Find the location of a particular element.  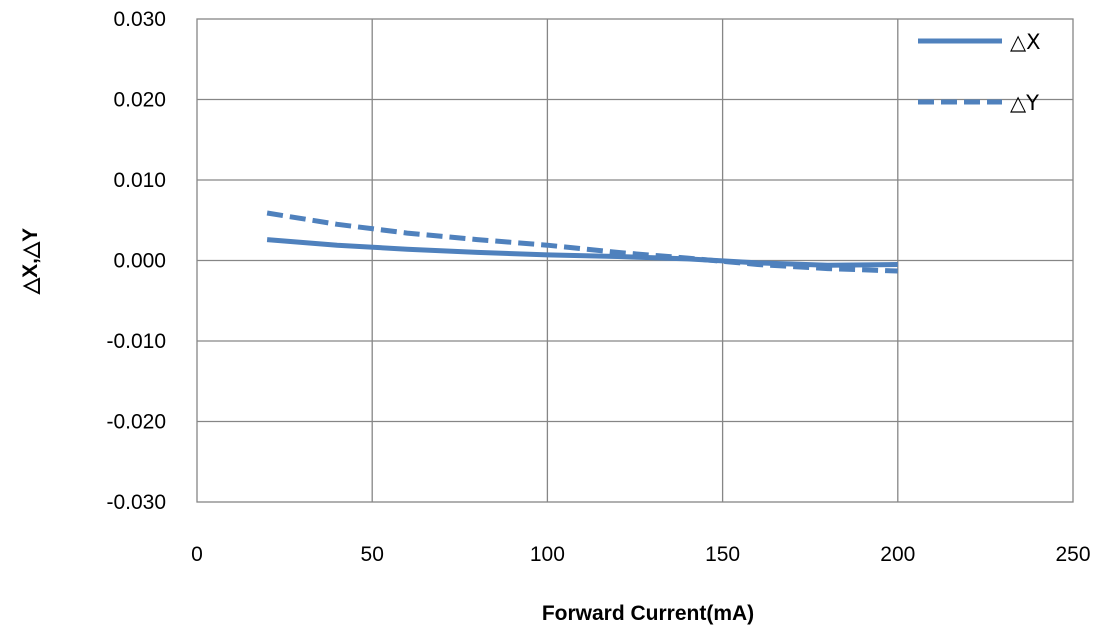

series-line-delta-x is located at coordinates (582, 252).